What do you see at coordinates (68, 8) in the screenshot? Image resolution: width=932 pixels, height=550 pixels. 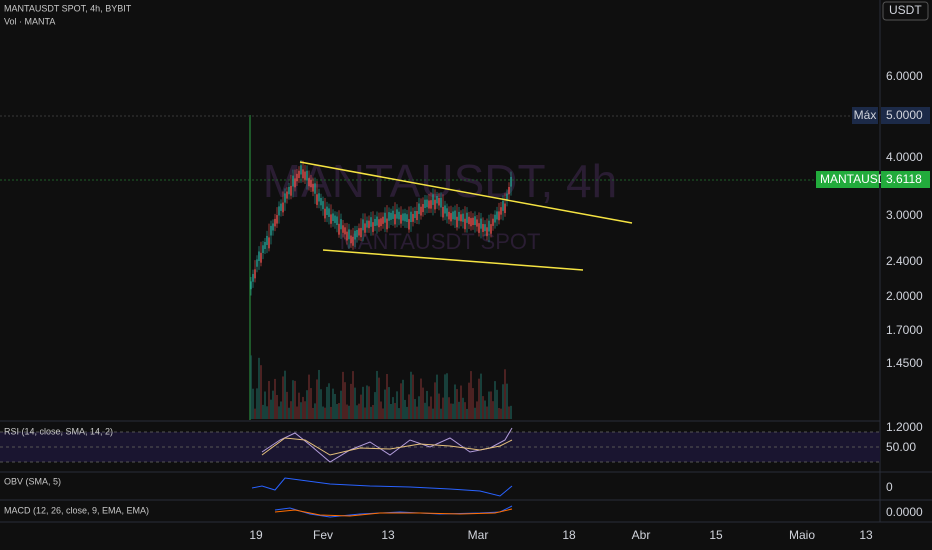 I see `symbol-info: MANTAUSDT SPOT, 4h, BYBIT` at bounding box center [68, 8].